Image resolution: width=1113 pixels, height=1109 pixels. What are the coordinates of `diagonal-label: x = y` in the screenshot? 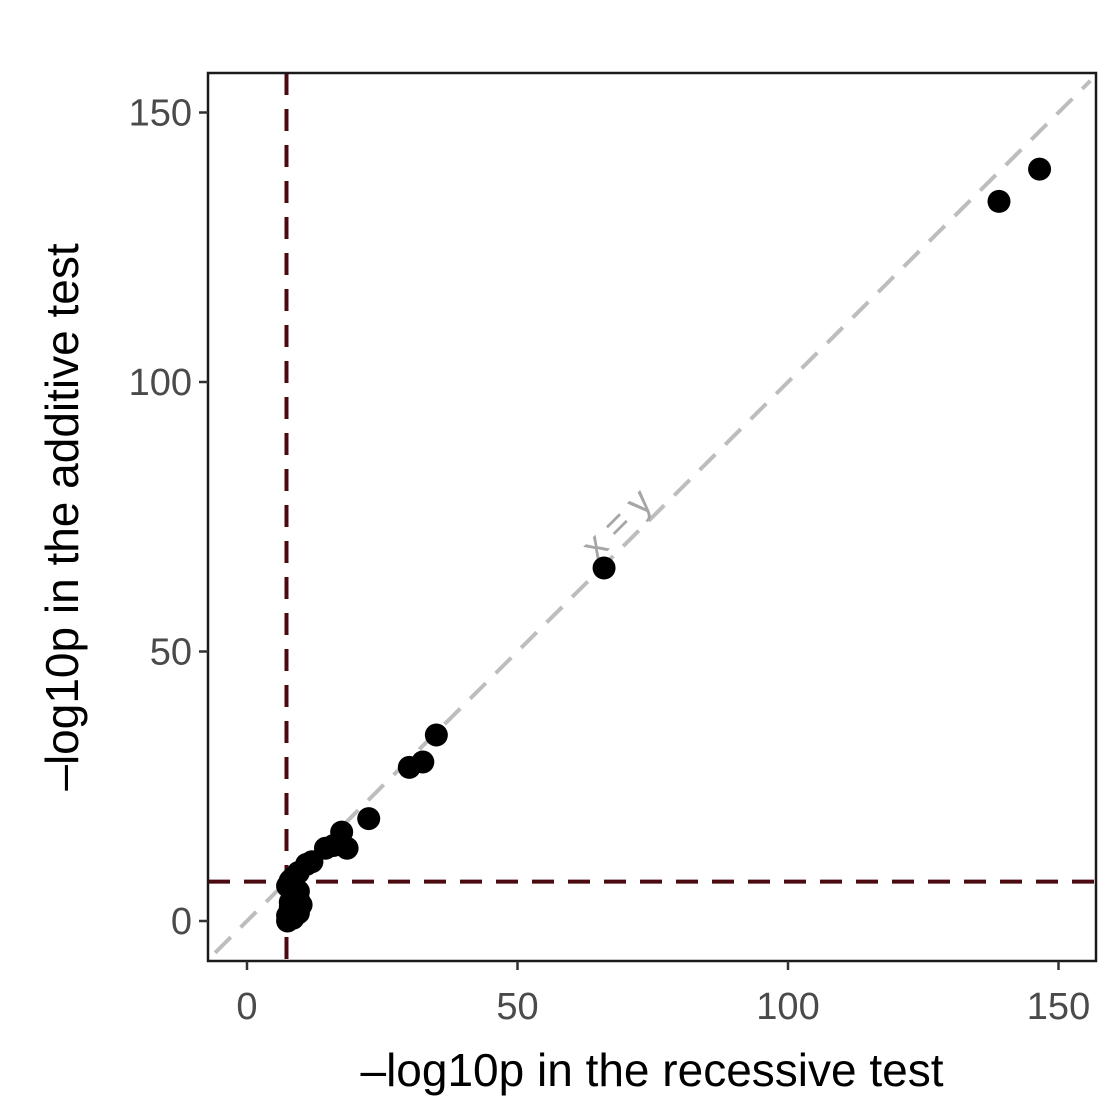 It's located at (617, 524).